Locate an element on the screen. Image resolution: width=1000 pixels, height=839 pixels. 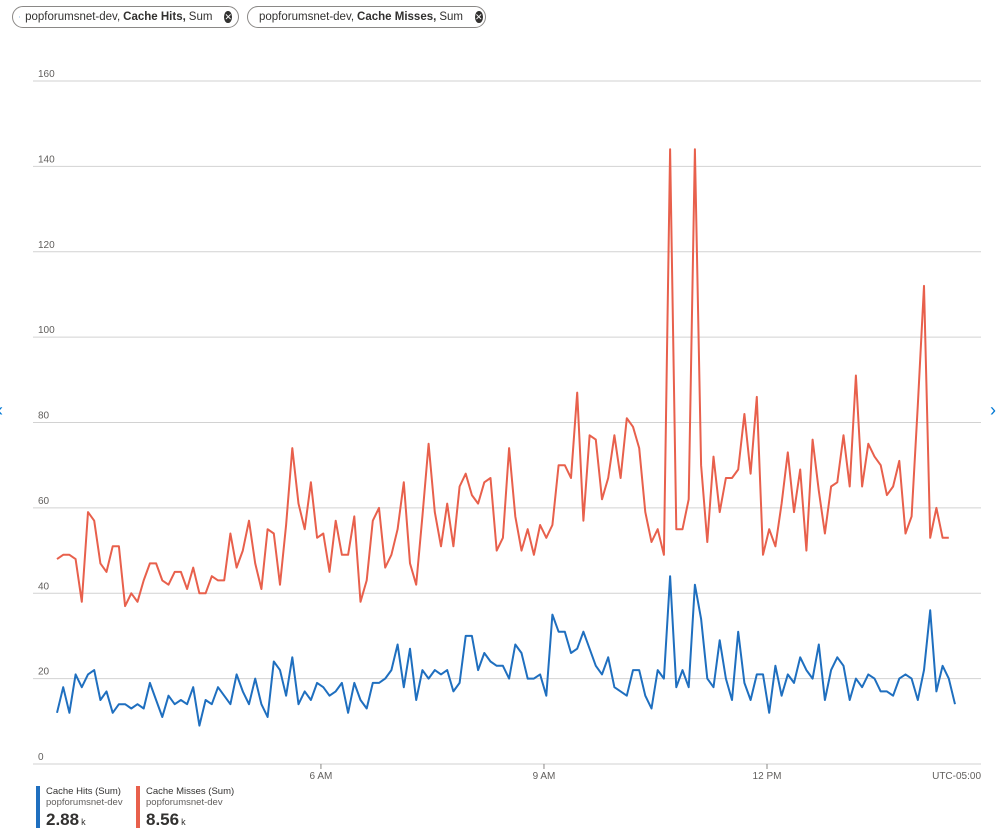
x-tick-label: 9 AM is located at coordinates (544, 776).